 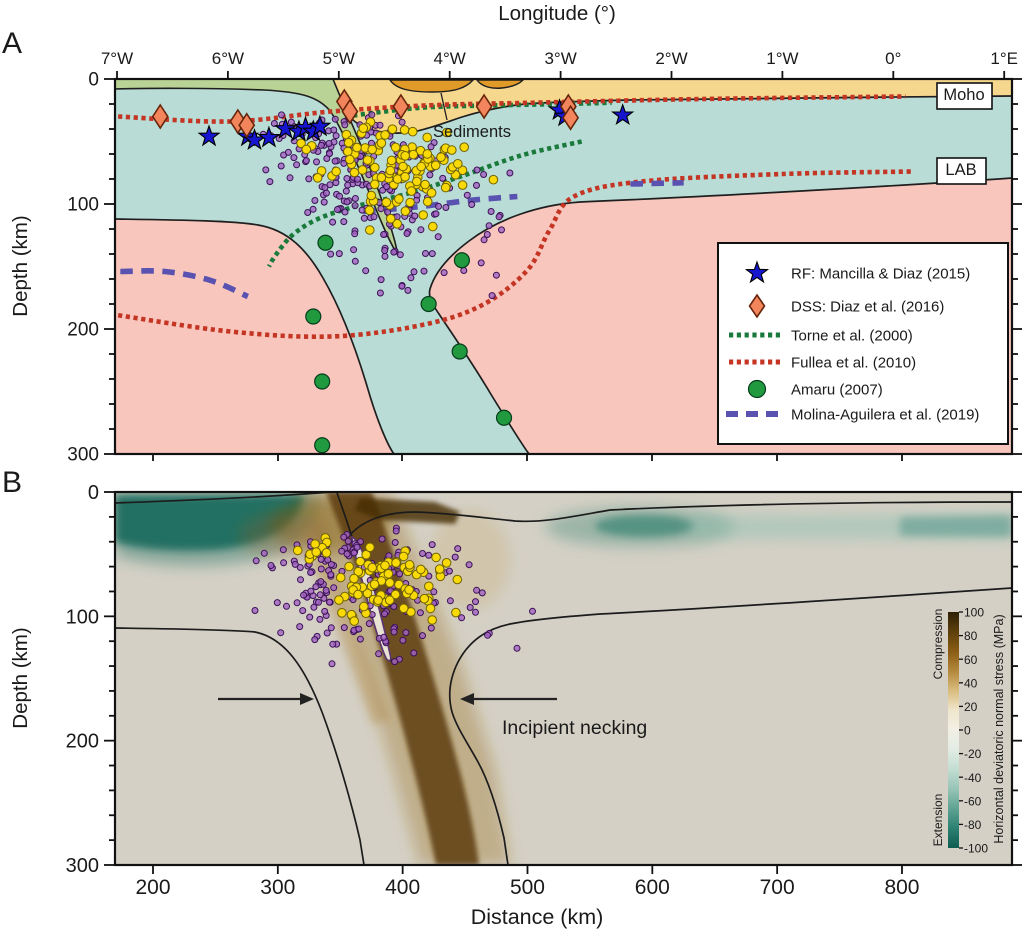 I want to click on lon-tick-label: 2°W, so click(x=671, y=58).